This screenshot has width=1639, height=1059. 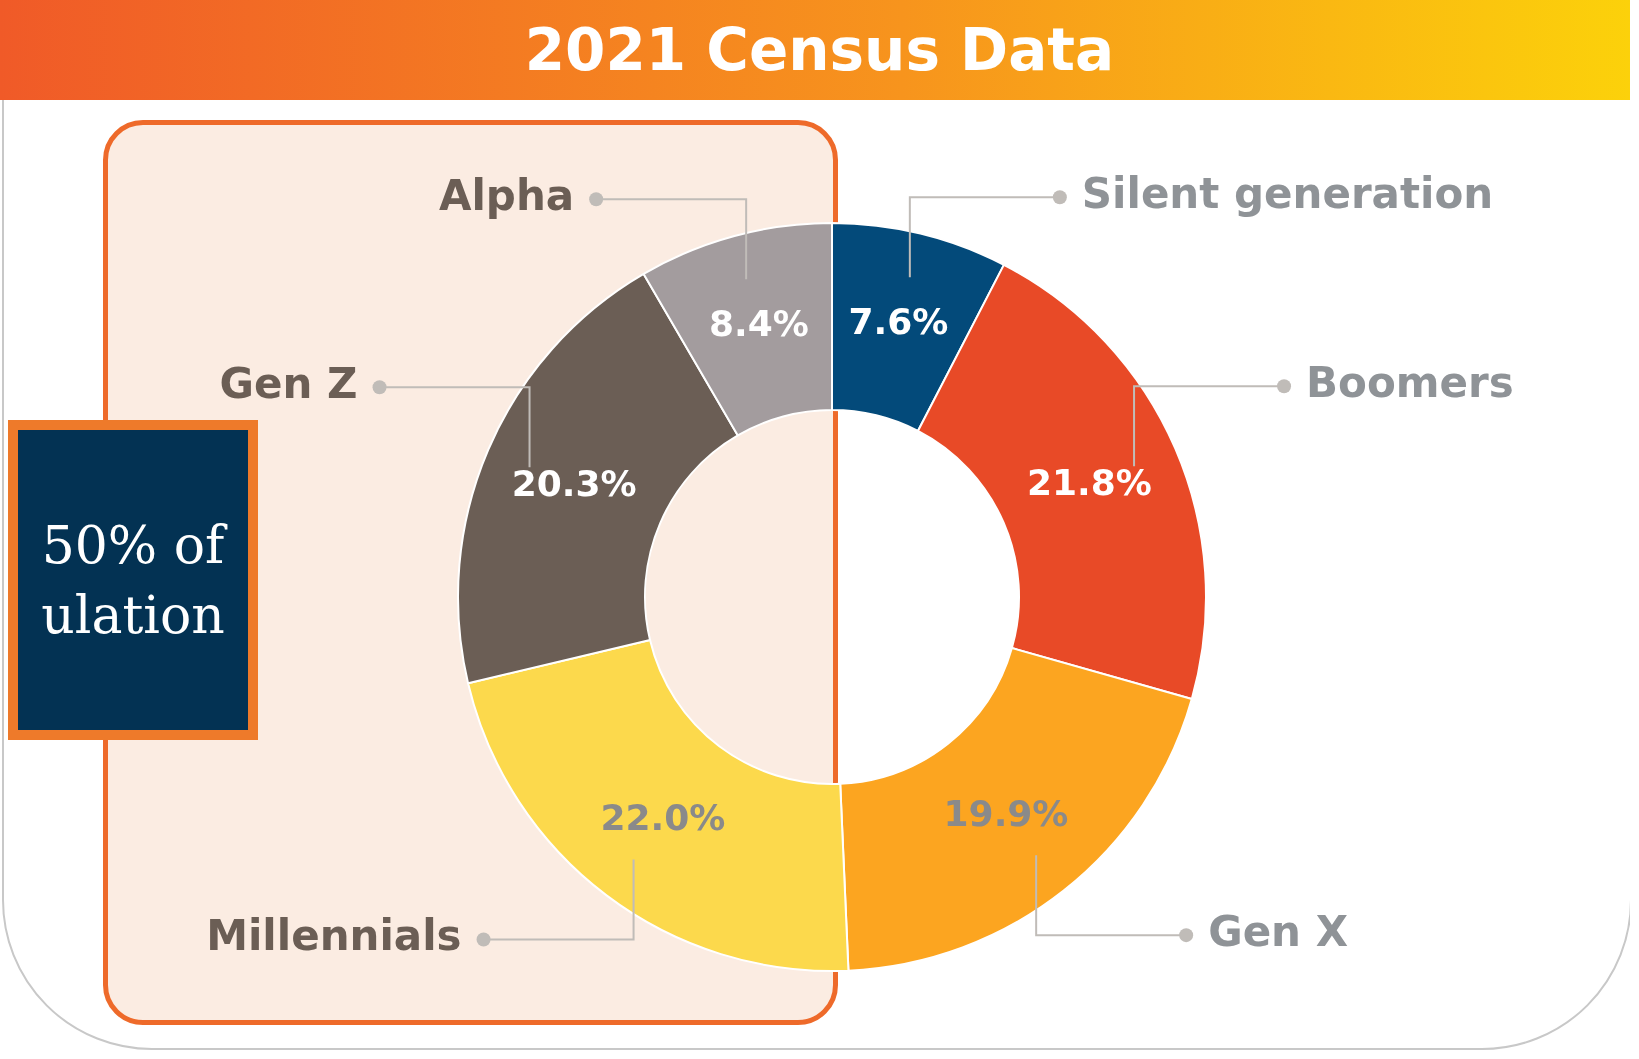 I want to click on text: 50% of ulation, so click(x=134, y=580).